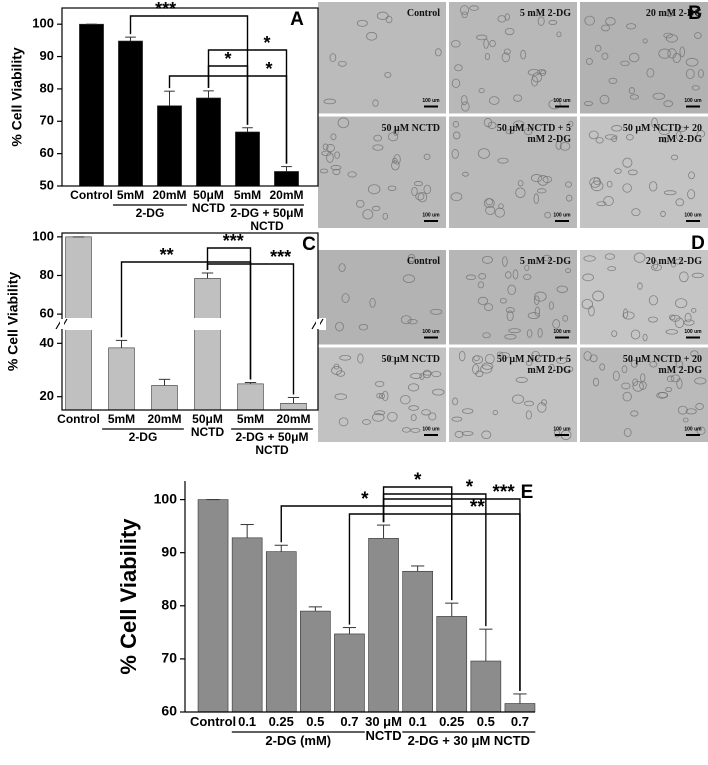 This screenshot has height=765, width=708. I want to click on y-axis-title: % Cell Viability, so click(17, 97).